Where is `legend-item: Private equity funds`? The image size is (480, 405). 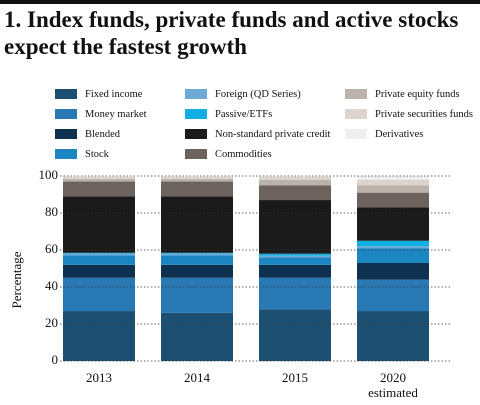 legend-item: Private equity funds is located at coordinates (410, 94).